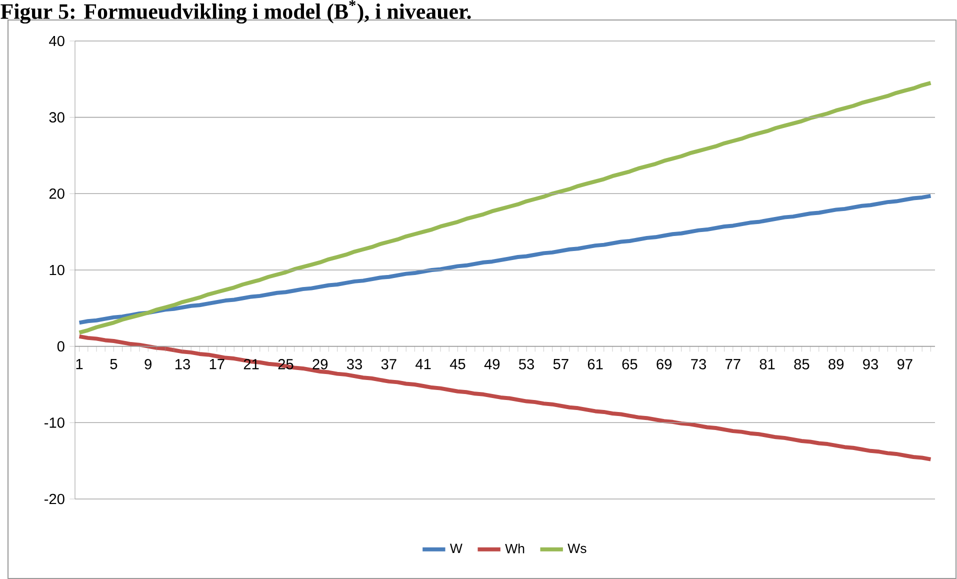 This screenshot has width=957, height=579. What do you see at coordinates (458, 364) in the screenshot?
I see `x-tick-label: 45` at bounding box center [458, 364].